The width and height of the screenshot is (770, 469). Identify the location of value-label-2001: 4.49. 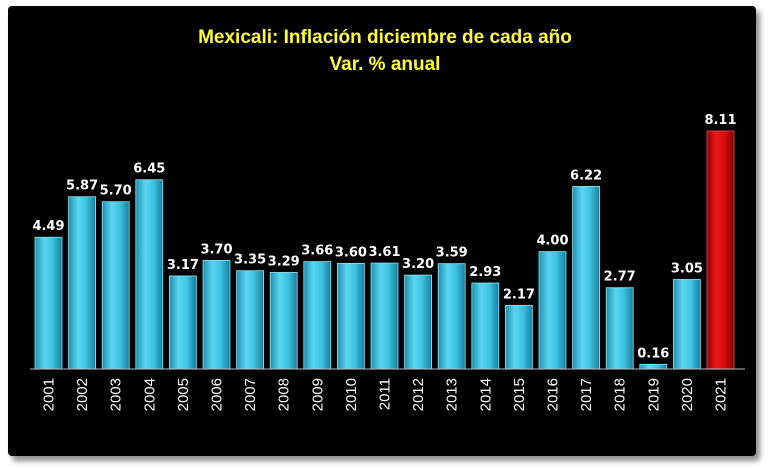
(48, 226).